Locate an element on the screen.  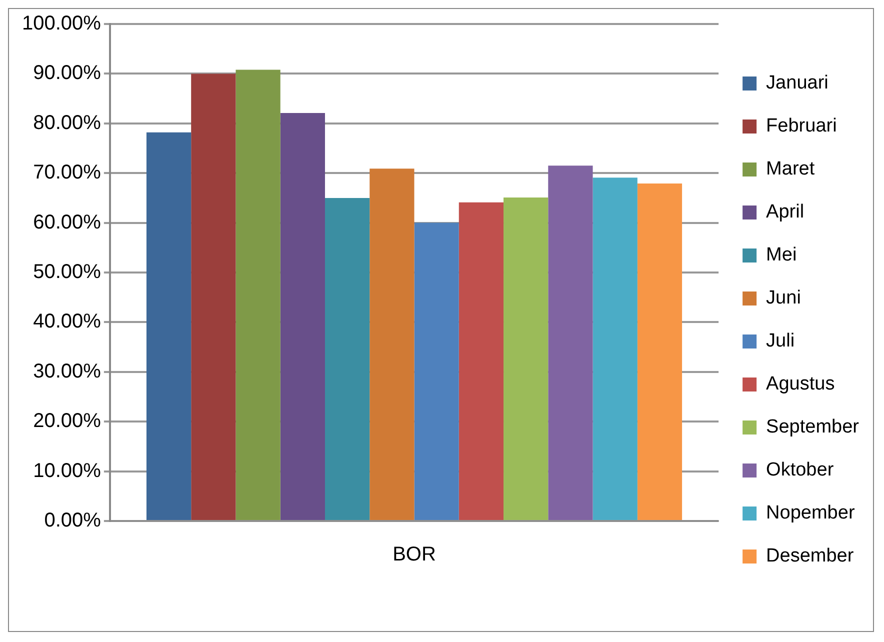
legend-label: Nopember is located at coordinates (811, 513).